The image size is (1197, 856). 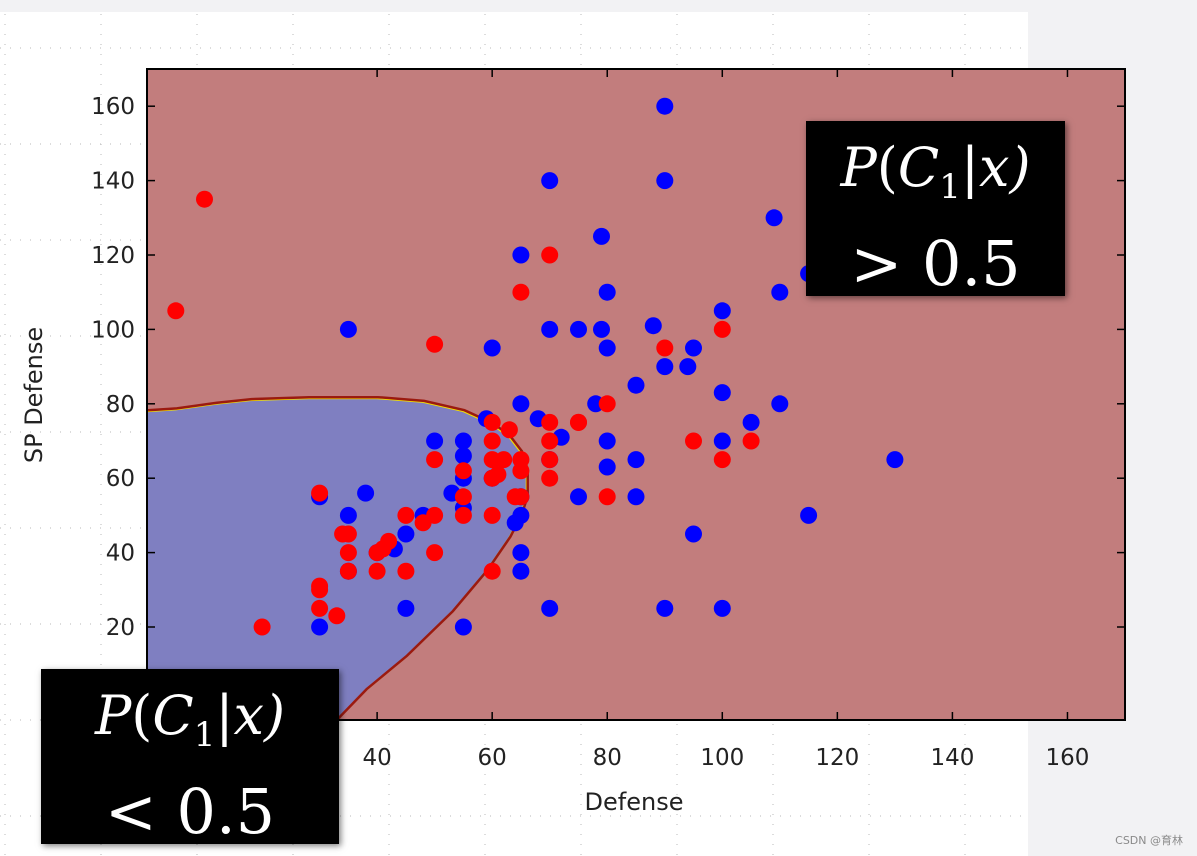 I want to click on y-tick-label: 60, so click(x=120, y=479).